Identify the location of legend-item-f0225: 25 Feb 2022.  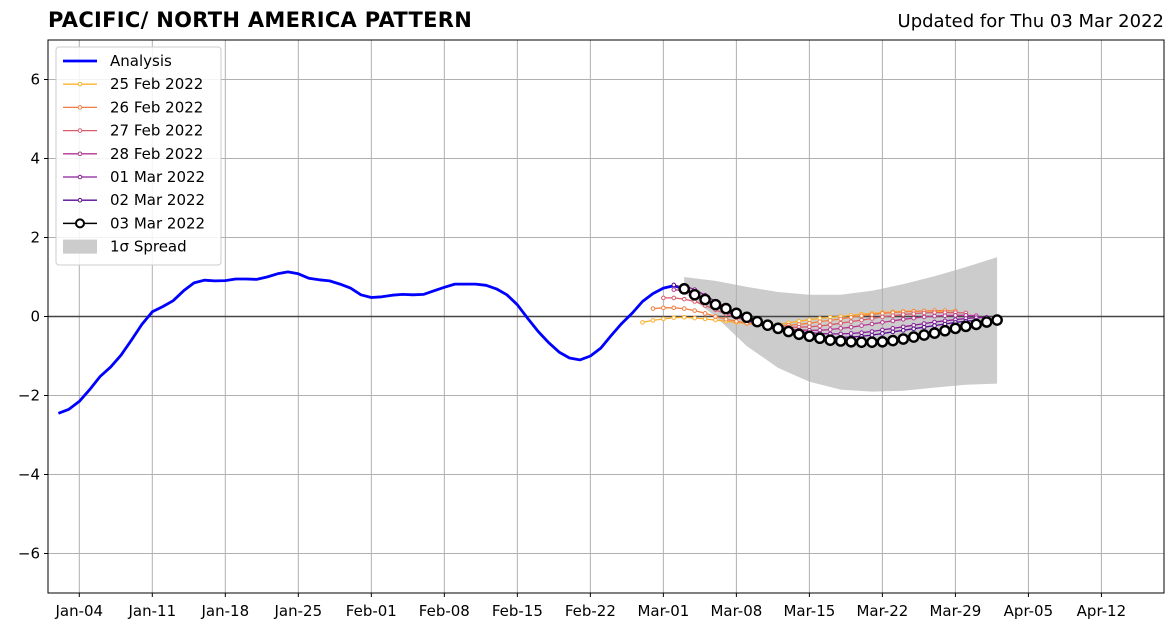
(133, 84).